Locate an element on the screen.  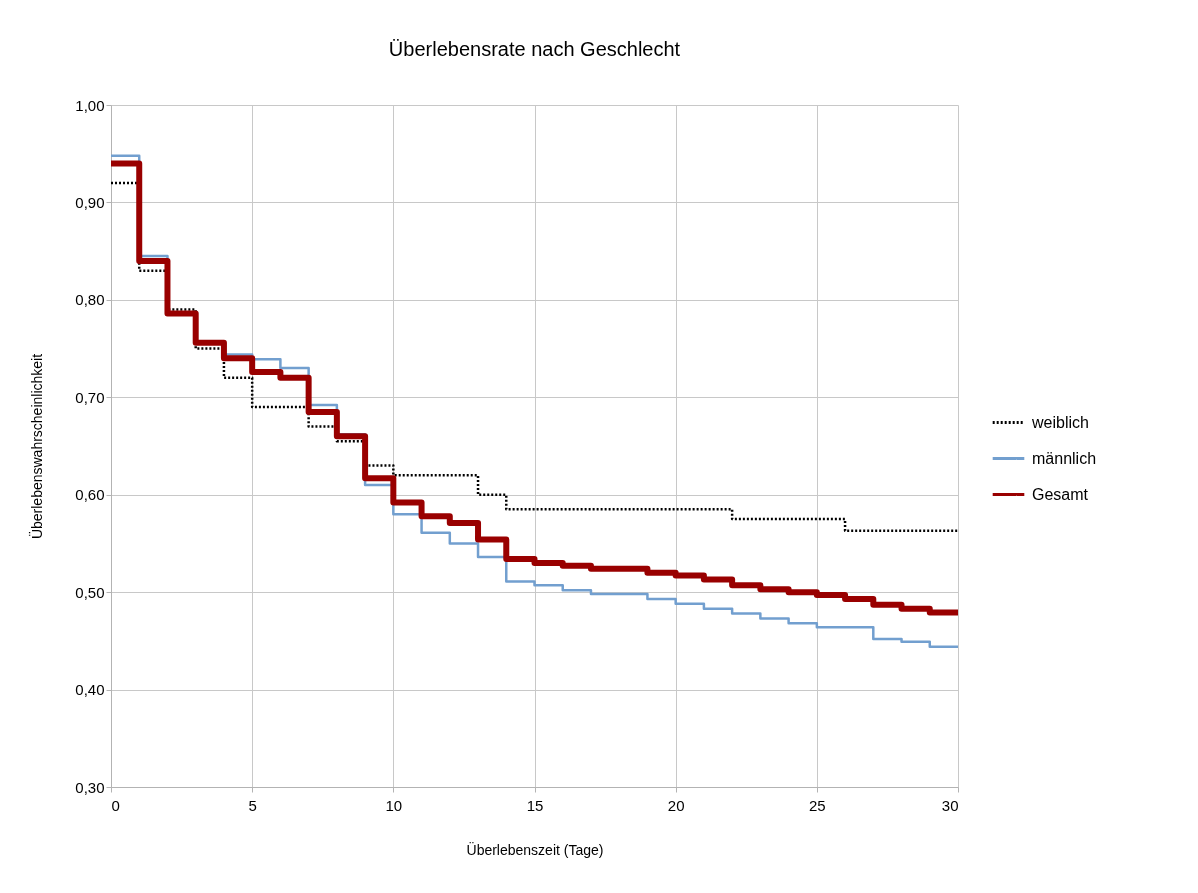
legend-label: männlich is located at coordinates (1064, 458).